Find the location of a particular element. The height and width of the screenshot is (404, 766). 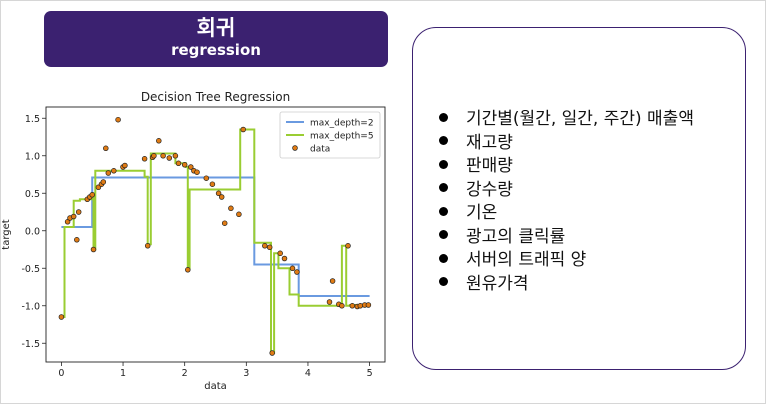

feature-label: 재고량 is located at coordinates (489, 142).